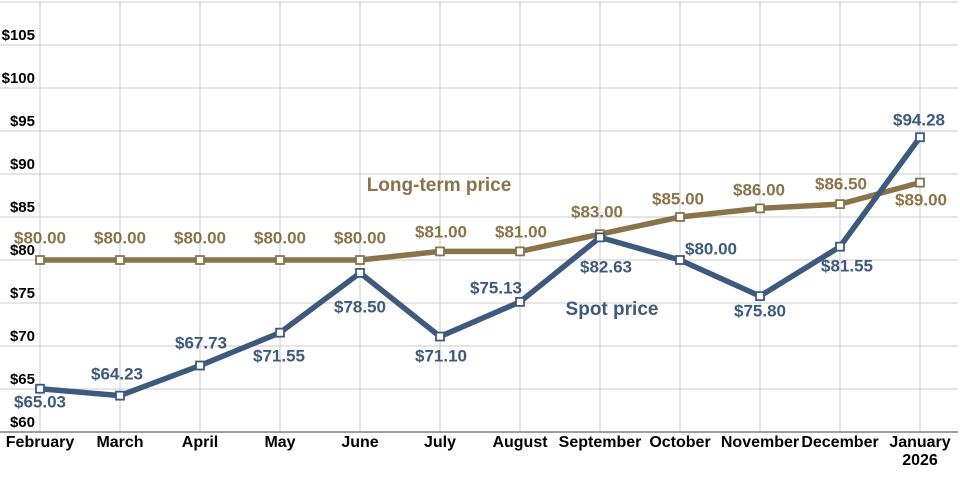  Describe the element at coordinates (841, 184) in the screenshot. I see `data-label-long-term-price: $86.50` at that location.